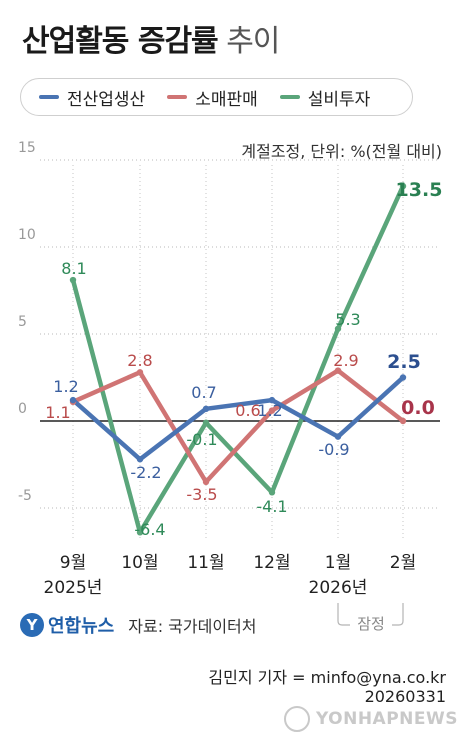  Describe the element at coordinates (253, 41) in the screenshot. I see `chart-title-sub: 추이` at that location.